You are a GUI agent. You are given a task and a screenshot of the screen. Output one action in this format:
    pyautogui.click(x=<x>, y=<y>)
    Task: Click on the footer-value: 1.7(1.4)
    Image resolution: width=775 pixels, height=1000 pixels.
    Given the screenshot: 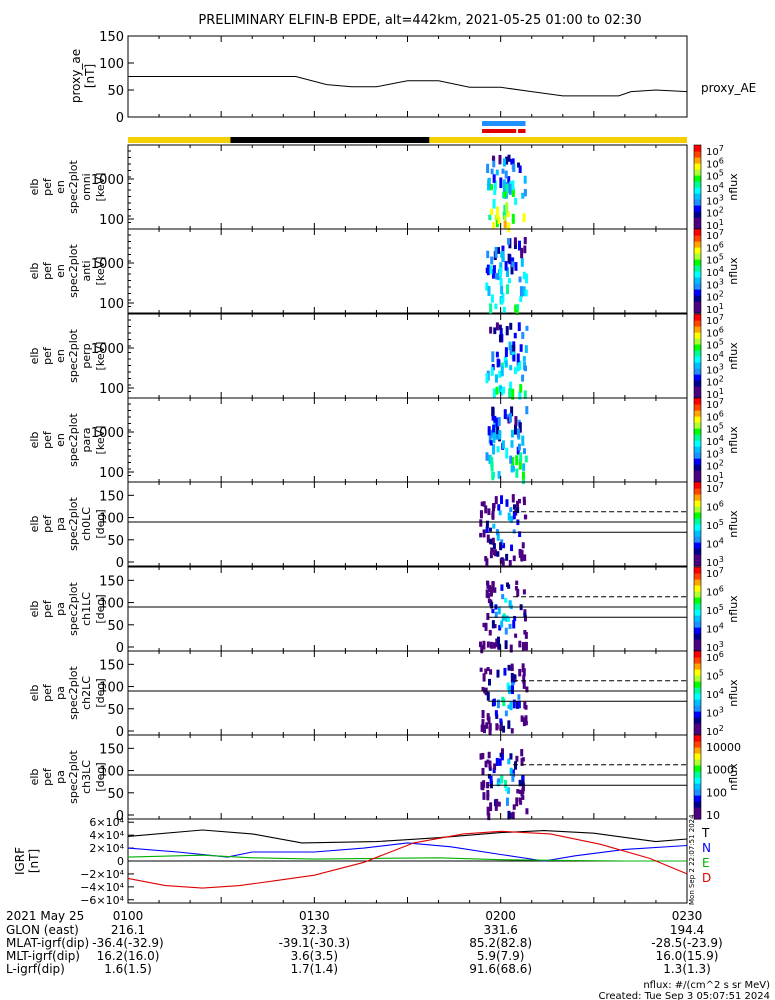 What is the action you would take?
    pyautogui.click(x=315, y=969)
    